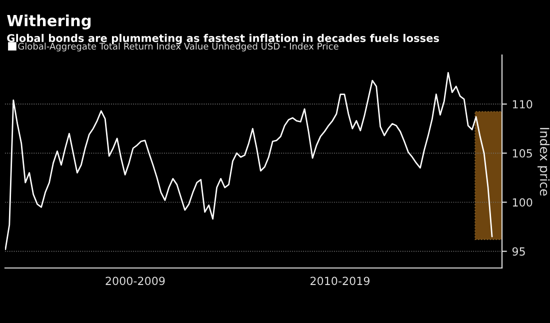 This screenshot has width=550, height=323. I want to click on text: 2010-2019, so click(340, 281).